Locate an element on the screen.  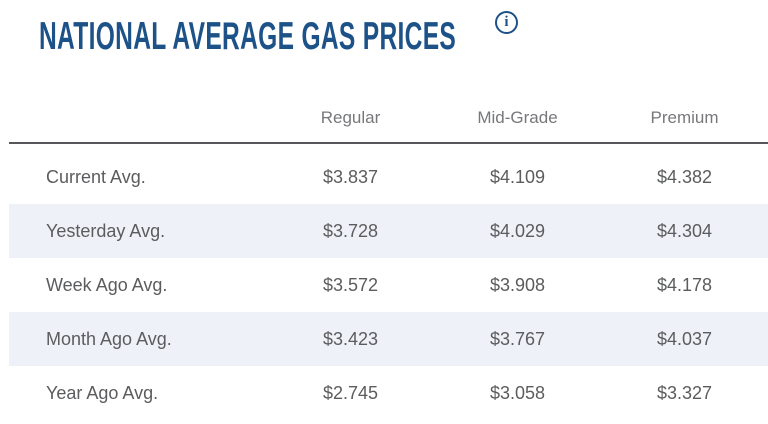
price-cell-regular: $3.572 is located at coordinates (350, 284).